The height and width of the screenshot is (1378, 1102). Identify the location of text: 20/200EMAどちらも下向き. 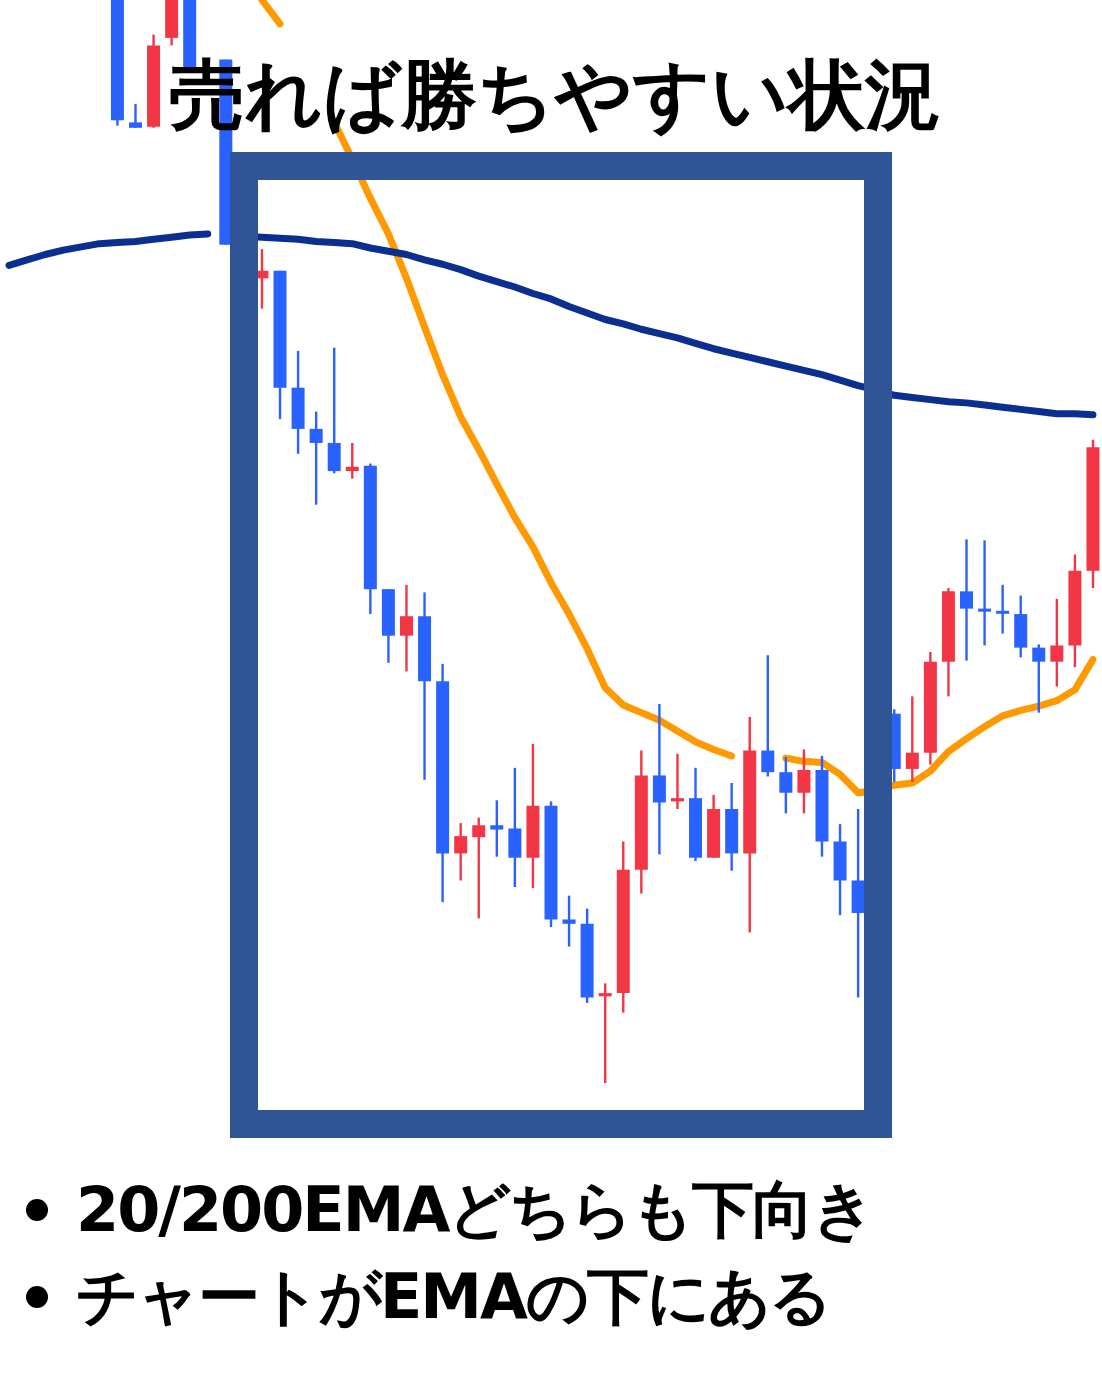
(475, 1210).